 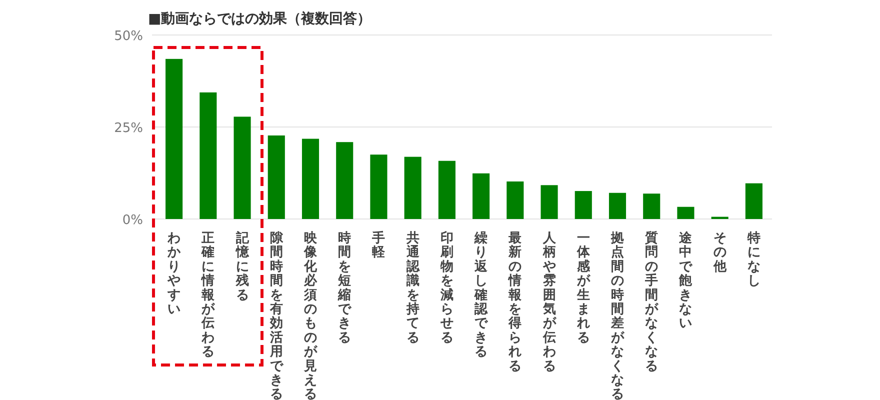 I want to click on title: ■動画ならではの効果（複数回答）, so click(x=260, y=19).